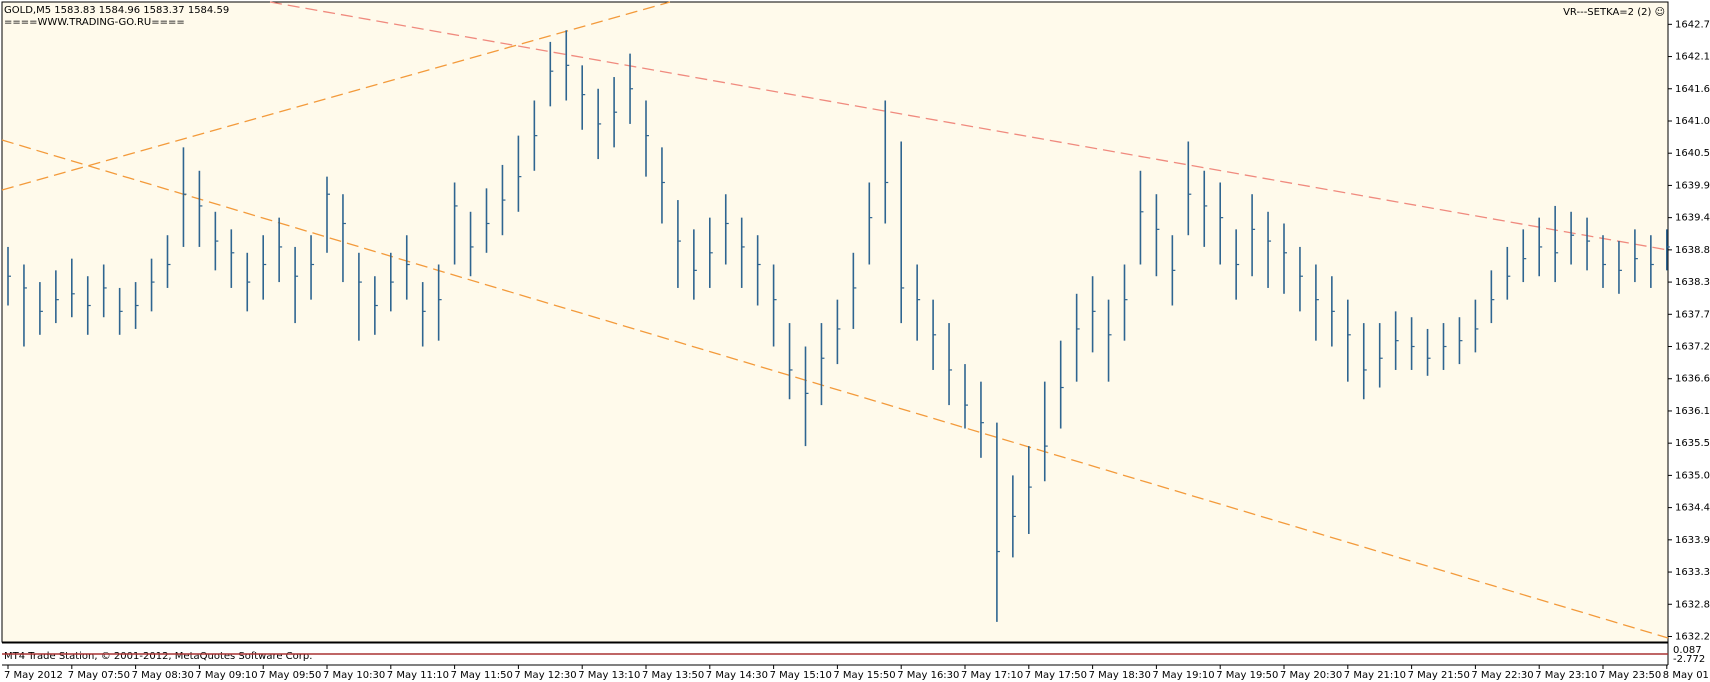 Image resolution: width=1710 pixels, height=682 pixels. Describe the element at coordinates (737, 675) in the screenshot. I see `x-tick-label: 7 May 14:30` at that location.